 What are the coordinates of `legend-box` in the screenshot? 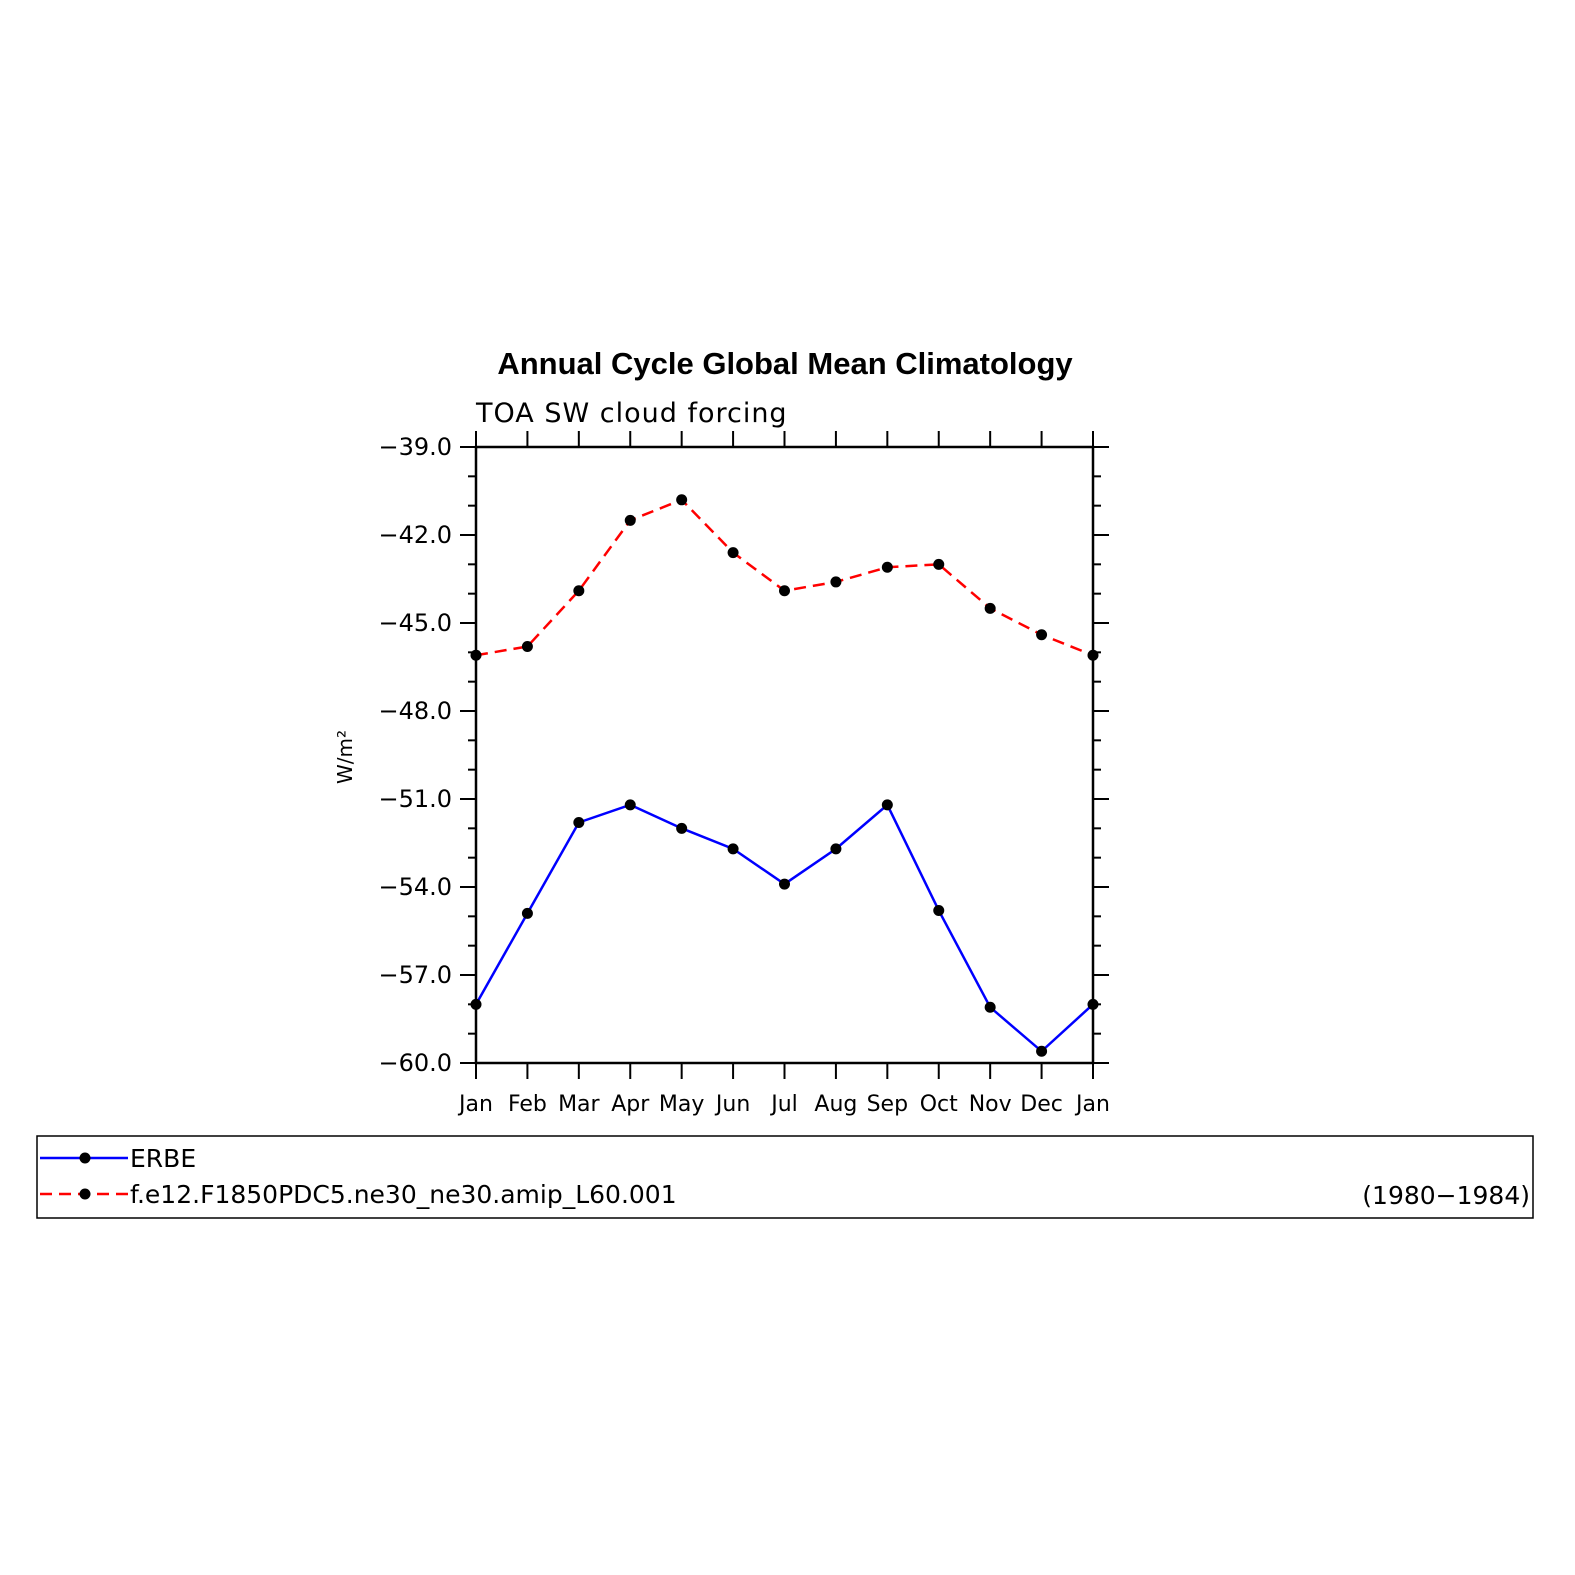 It's located at (785, 1177).